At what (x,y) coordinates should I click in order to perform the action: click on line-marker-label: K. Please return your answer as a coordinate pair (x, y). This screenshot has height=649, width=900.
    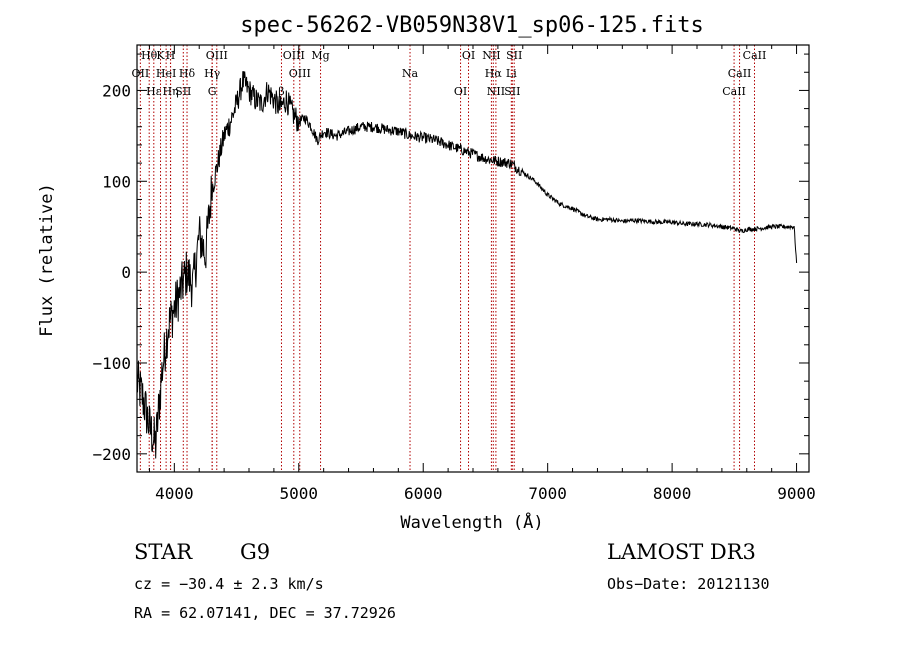
    Looking at the image, I should click on (160, 55).